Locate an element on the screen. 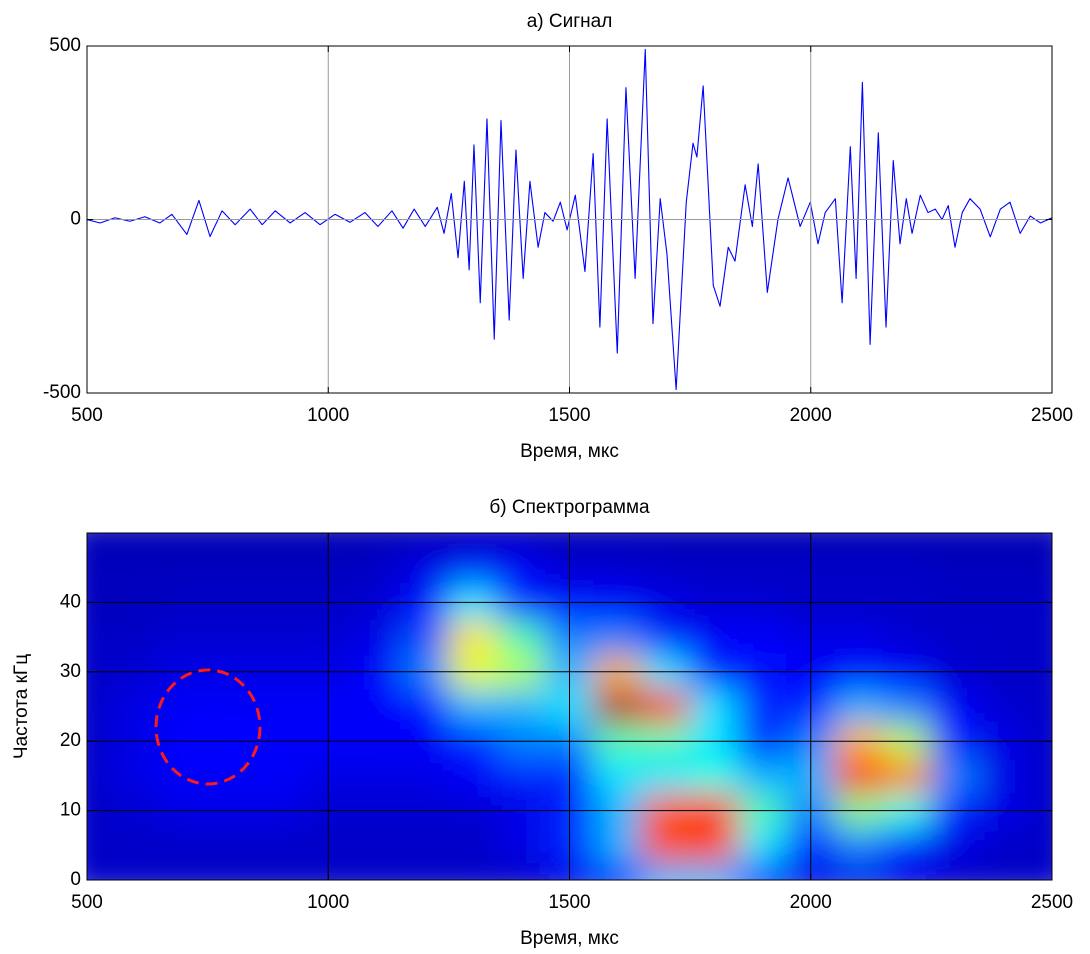 Image resolution: width=1090 pixels, height=954 pixels. y-tick-label: 20 is located at coordinates (70, 740).